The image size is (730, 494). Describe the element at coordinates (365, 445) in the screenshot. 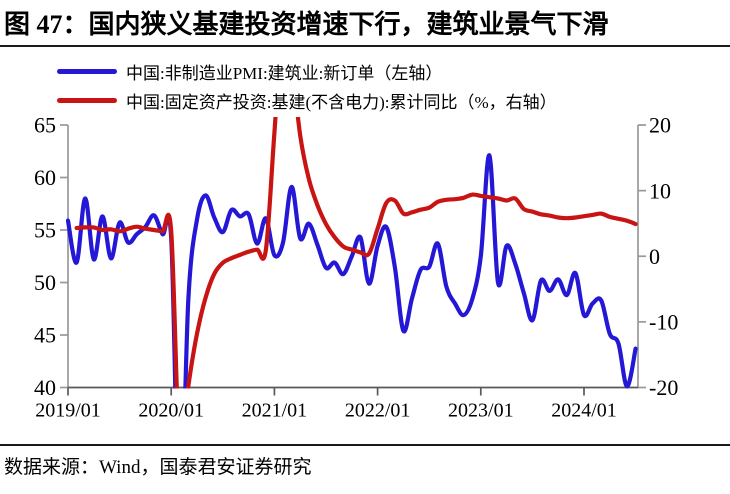

I see `source-divider` at that location.